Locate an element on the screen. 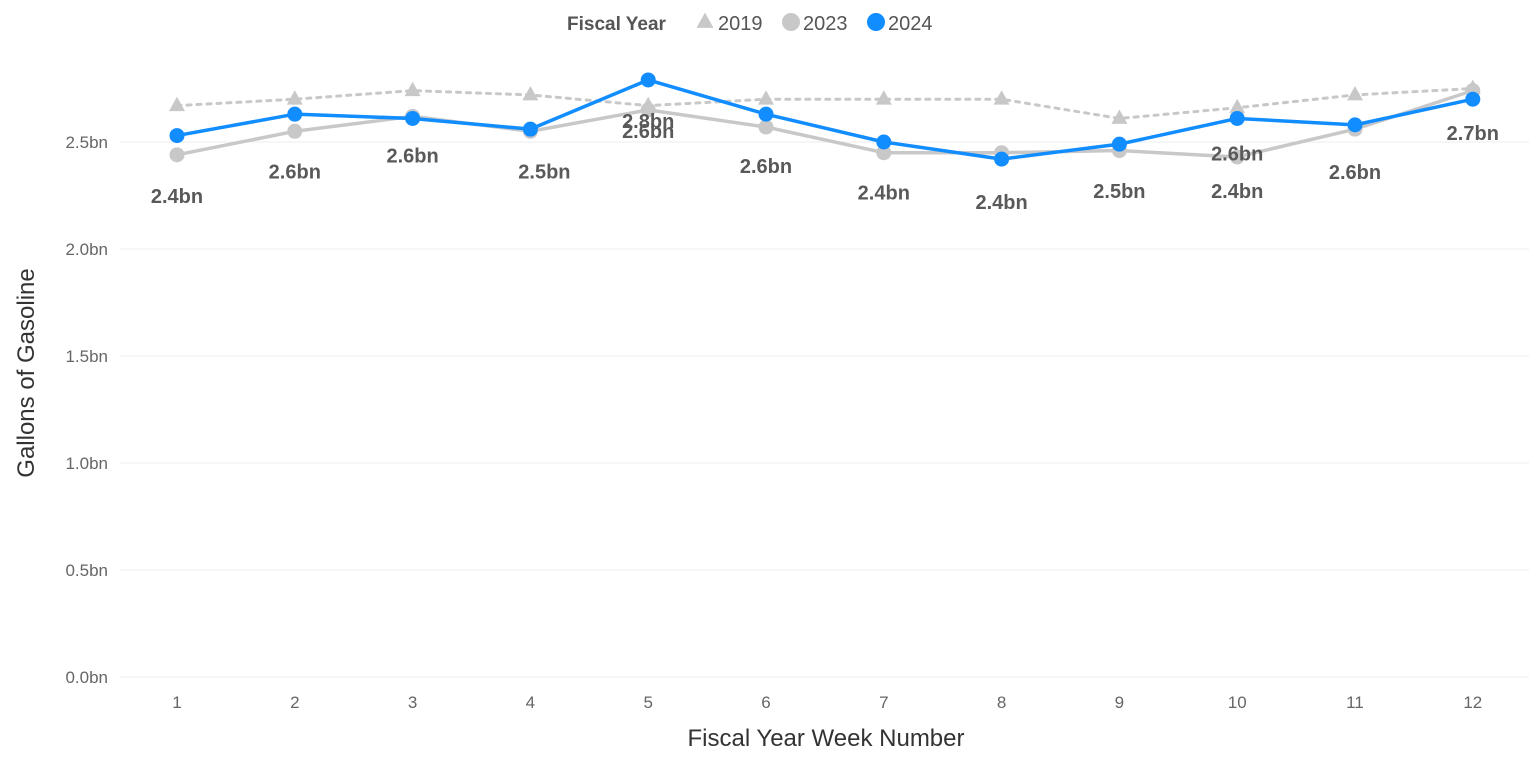 This screenshot has width=1529, height=758. legend-label-2019: 2019 is located at coordinates (740, 24).